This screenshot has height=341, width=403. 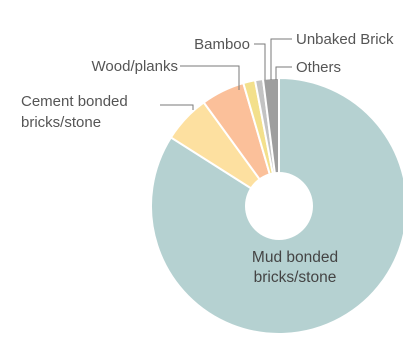 I want to click on leader-cement-bonded, so click(x=177, y=107).